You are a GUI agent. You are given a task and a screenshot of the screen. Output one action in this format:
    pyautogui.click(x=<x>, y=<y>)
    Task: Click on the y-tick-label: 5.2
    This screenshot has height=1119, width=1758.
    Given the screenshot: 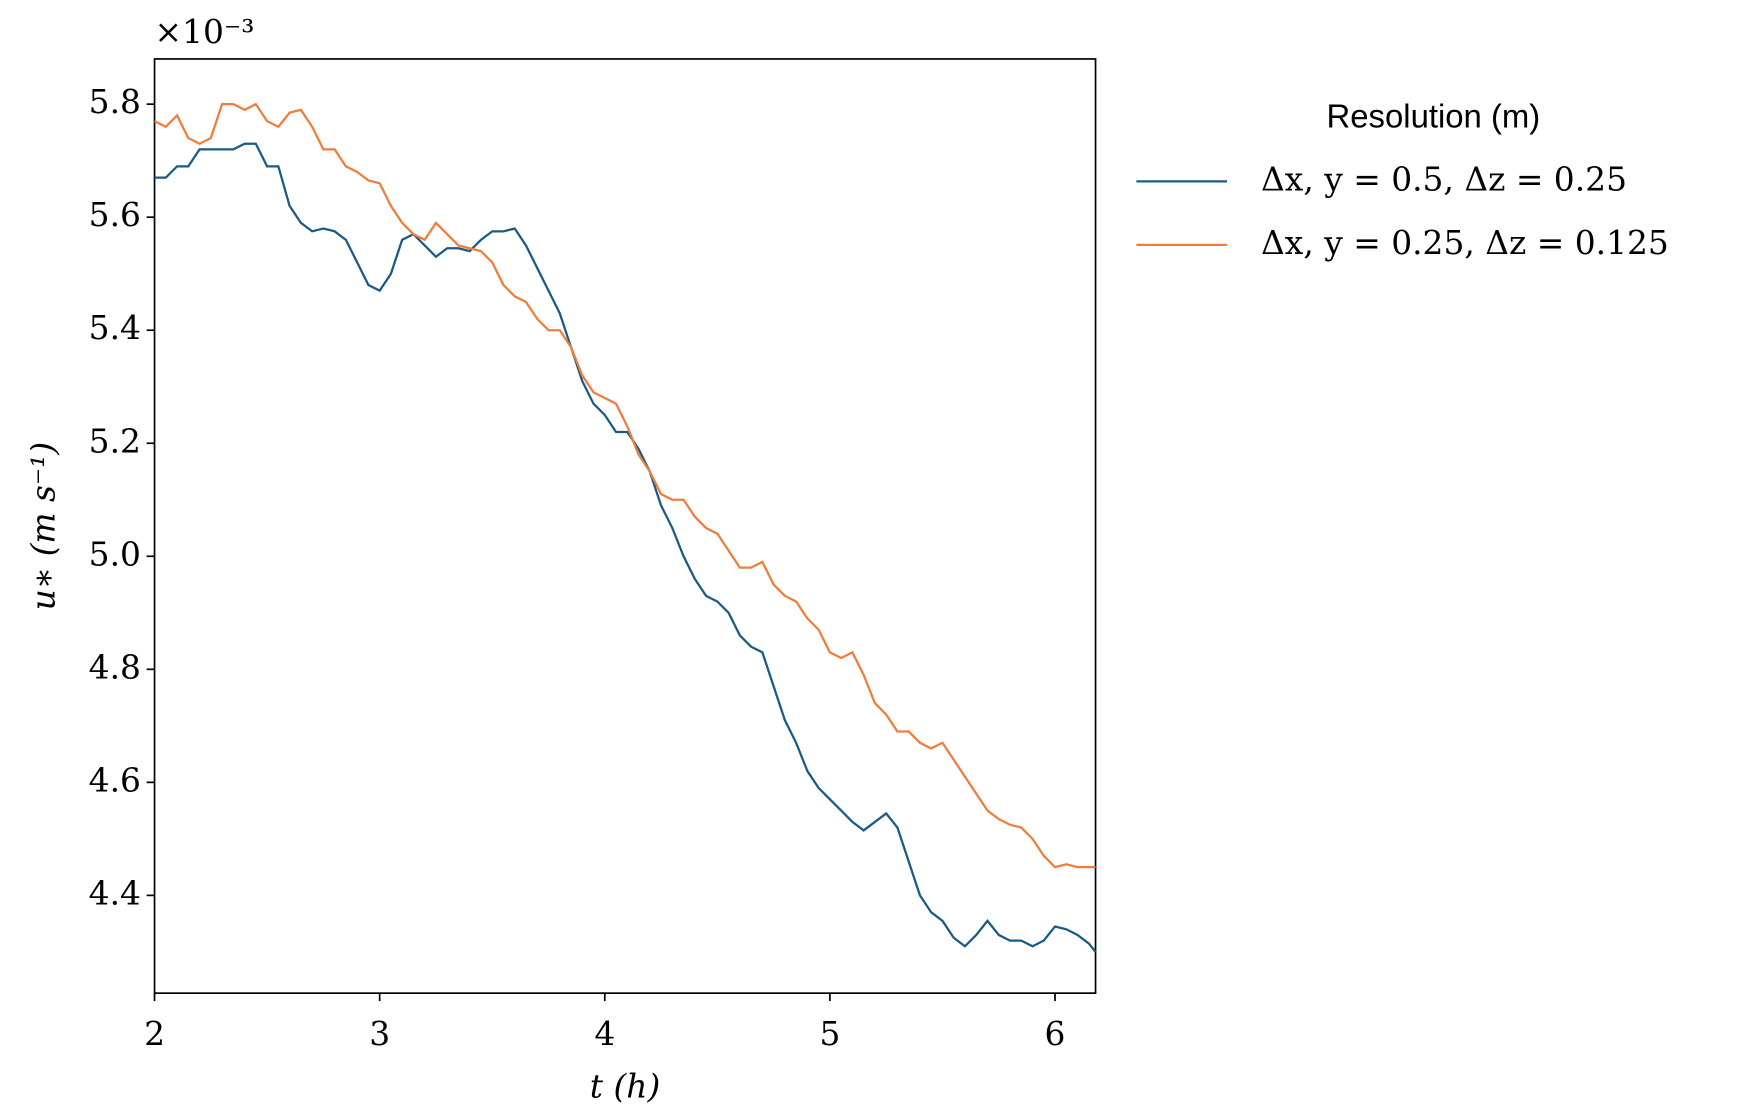 What is the action you would take?
    pyautogui.click(x=115, y=440)
    